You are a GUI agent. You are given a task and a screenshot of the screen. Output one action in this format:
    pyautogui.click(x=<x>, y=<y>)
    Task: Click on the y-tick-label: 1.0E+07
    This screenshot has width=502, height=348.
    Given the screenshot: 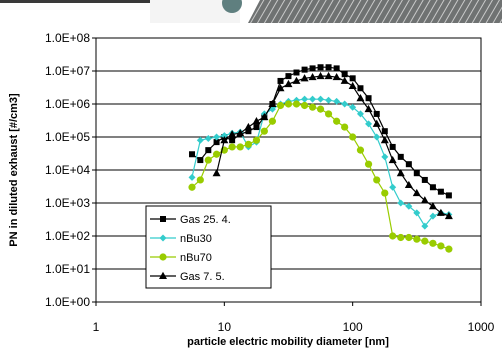 What is the action you would take?
    pyautogui.click(x=67, y=71)
    